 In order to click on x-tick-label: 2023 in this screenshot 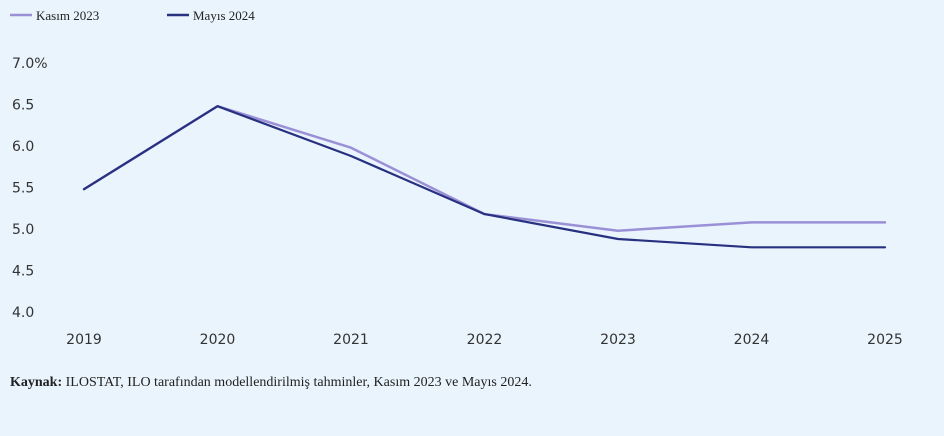, I will do `click(618, 340)`.